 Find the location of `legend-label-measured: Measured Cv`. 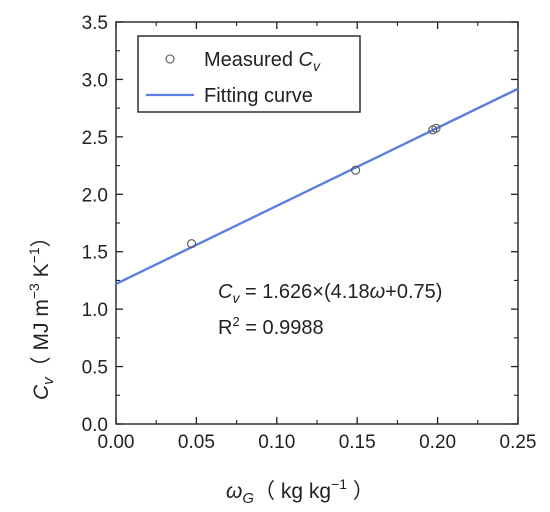

legend-label-measured: Measured Cv is located at coordinates (262, 61).